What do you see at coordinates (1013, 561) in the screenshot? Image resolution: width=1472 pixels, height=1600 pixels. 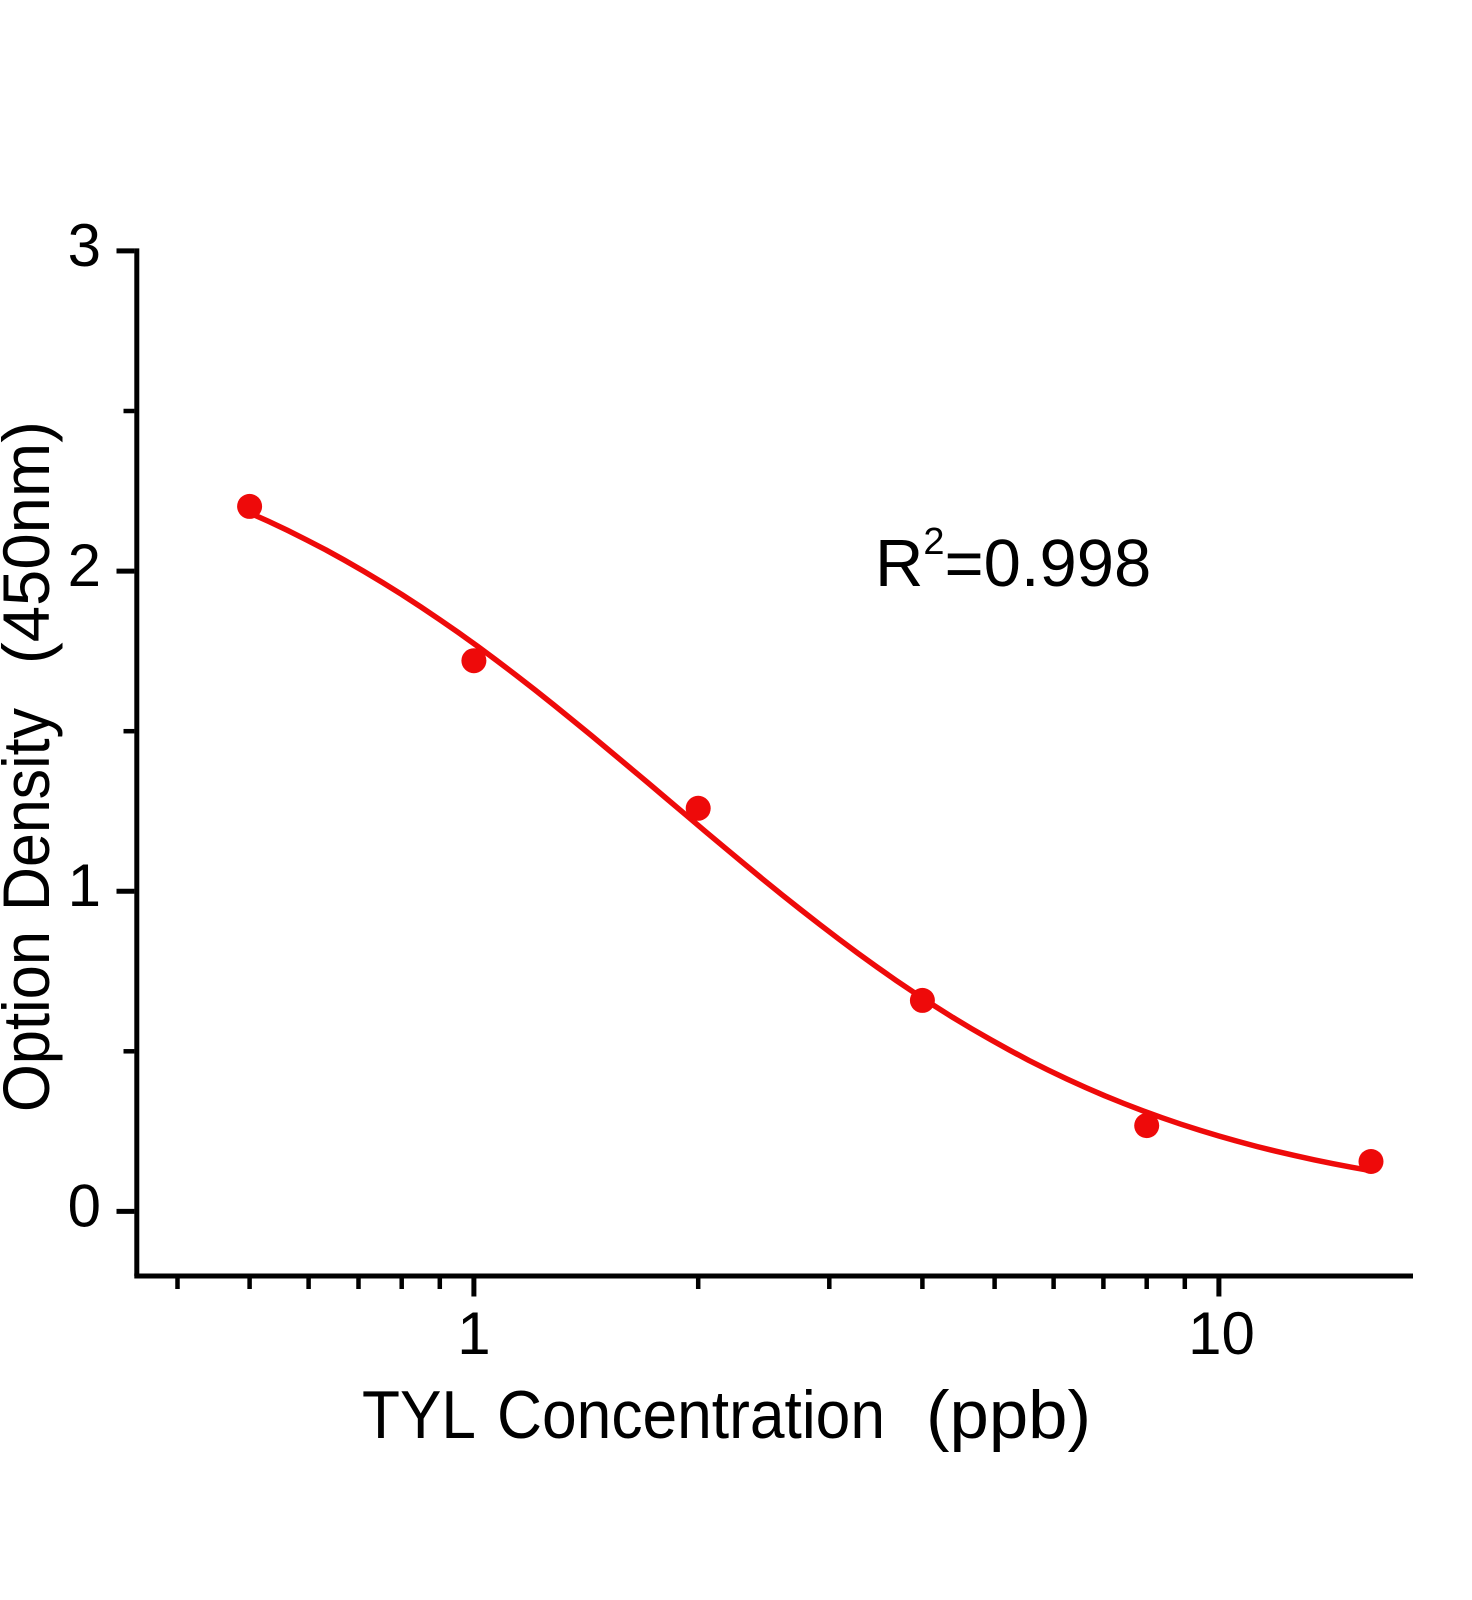 I see `svg-text: R2=0.998` at bounding box center [1013, 561].